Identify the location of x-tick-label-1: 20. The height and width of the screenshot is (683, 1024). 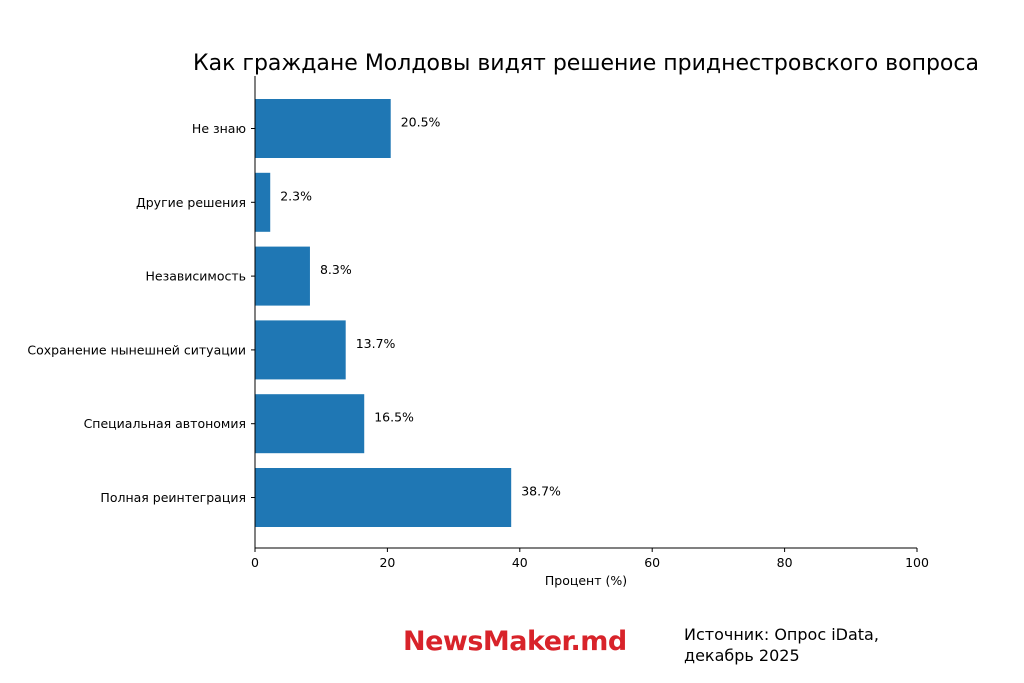
(387, 562).